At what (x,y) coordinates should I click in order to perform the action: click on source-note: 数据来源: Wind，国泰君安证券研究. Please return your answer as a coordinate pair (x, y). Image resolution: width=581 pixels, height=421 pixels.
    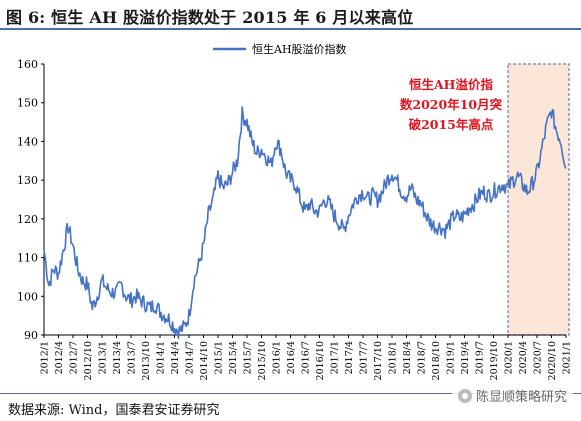
    Looking at the image, I should click on (114, 410).